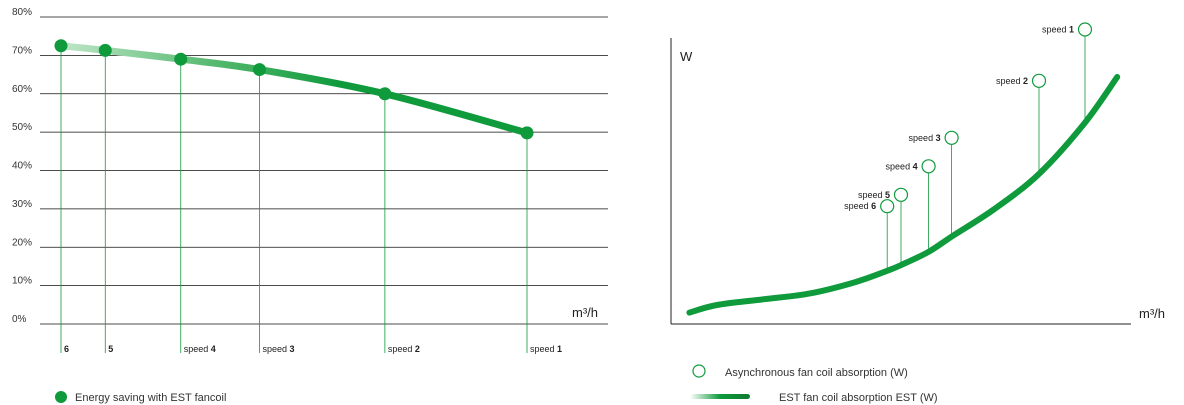 This screenshot has width=1184, height=405. I want to click on speed-point-label: speed 4, so click(902, 166).